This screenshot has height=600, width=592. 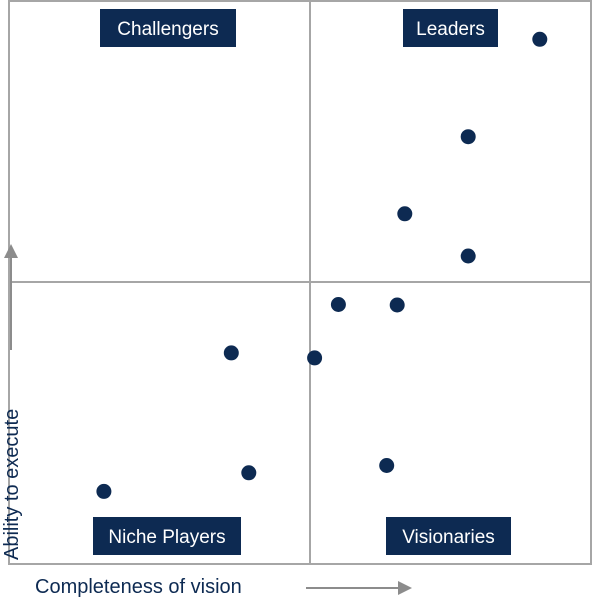 I want to click on y-axis-arrow, so click(x=11, y=297).